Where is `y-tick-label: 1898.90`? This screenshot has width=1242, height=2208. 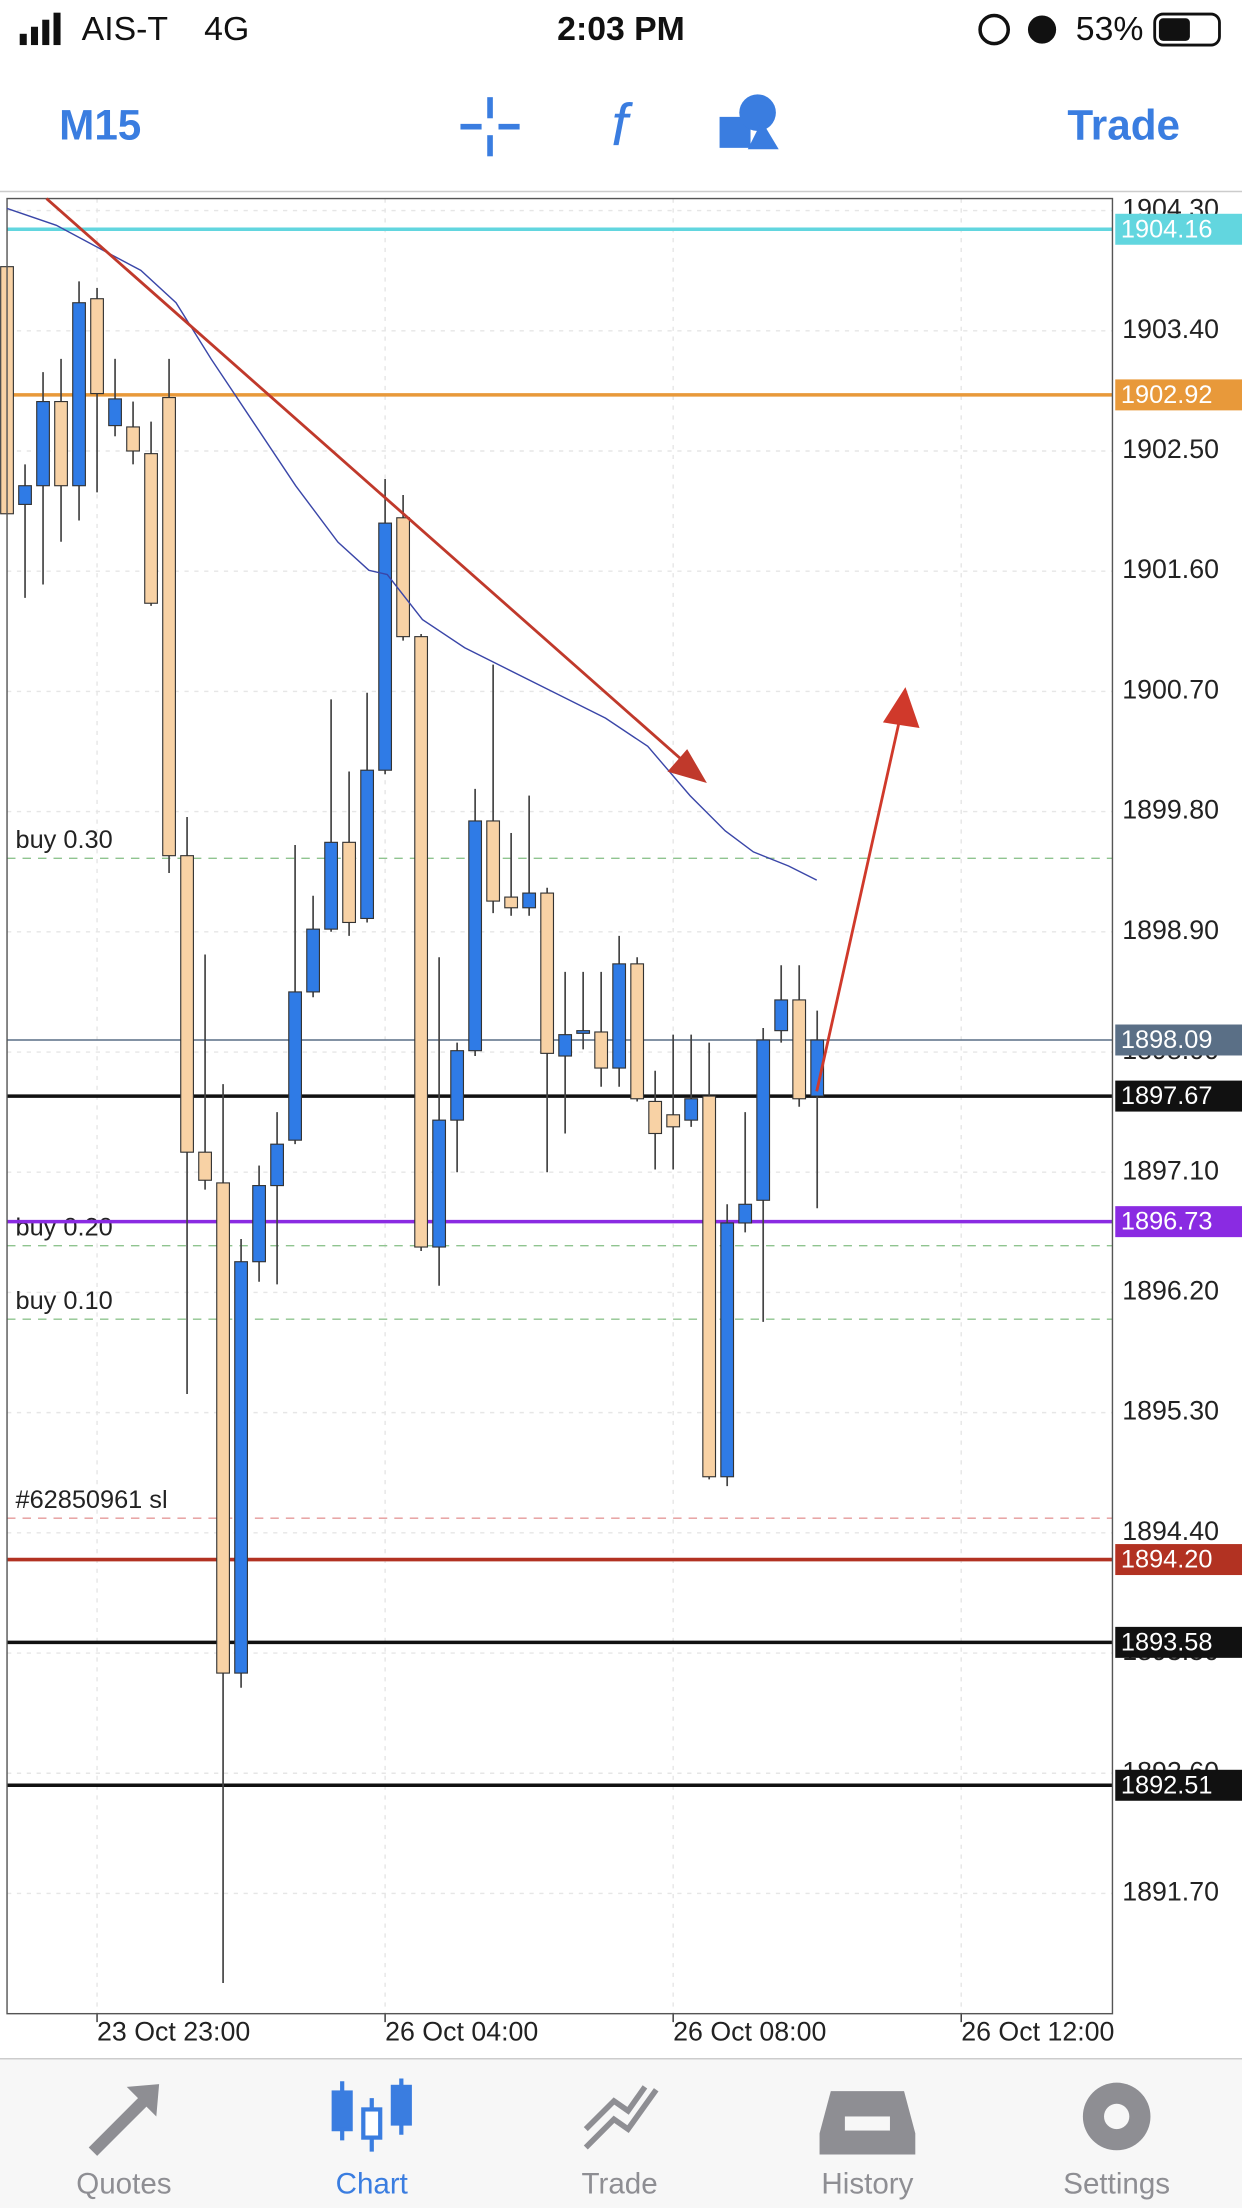
y-tick-label: 1898.90 is located at coordinates (1170, 930).